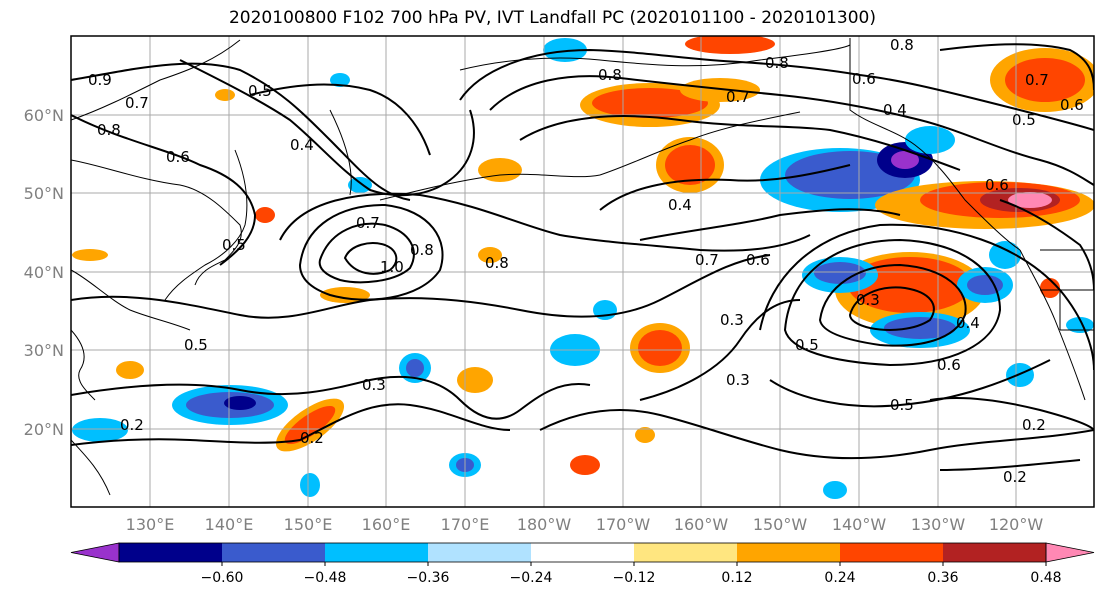 This screenshot has height=601, width=1105. I want to click on lat-label: 60°N, so click(44, 115).